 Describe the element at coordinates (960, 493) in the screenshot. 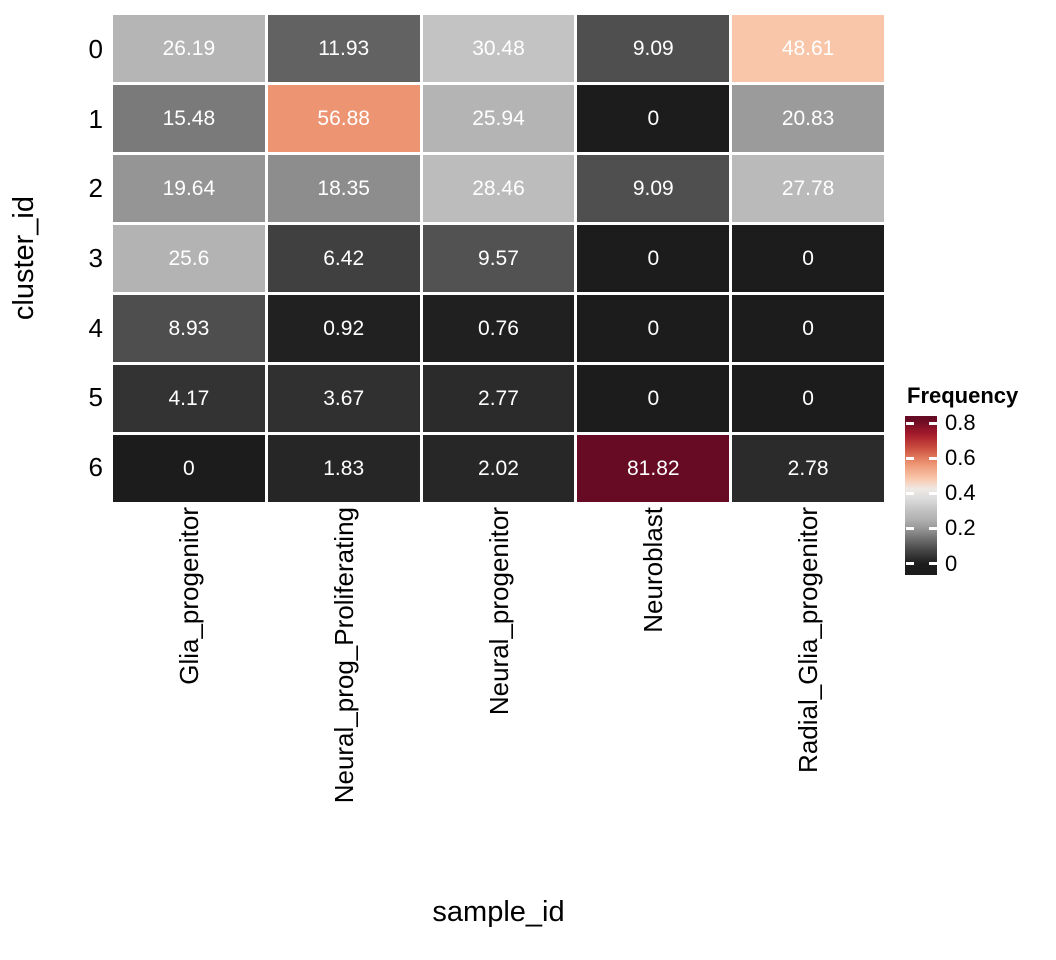

I see `legend-tick-label: 0.4` at that location.